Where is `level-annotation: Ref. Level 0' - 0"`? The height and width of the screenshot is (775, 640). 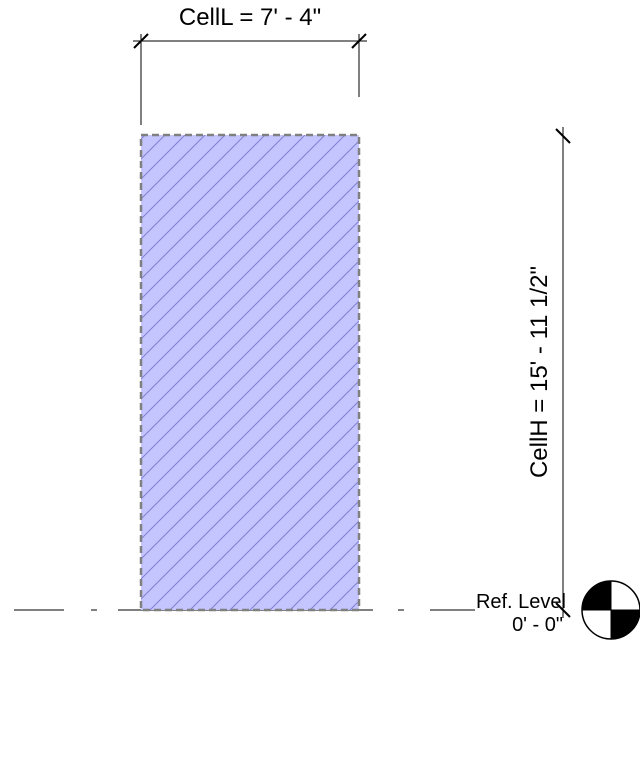
level-annotation: Ref. Level 0' - 0" is located at coordinates (521, 613).